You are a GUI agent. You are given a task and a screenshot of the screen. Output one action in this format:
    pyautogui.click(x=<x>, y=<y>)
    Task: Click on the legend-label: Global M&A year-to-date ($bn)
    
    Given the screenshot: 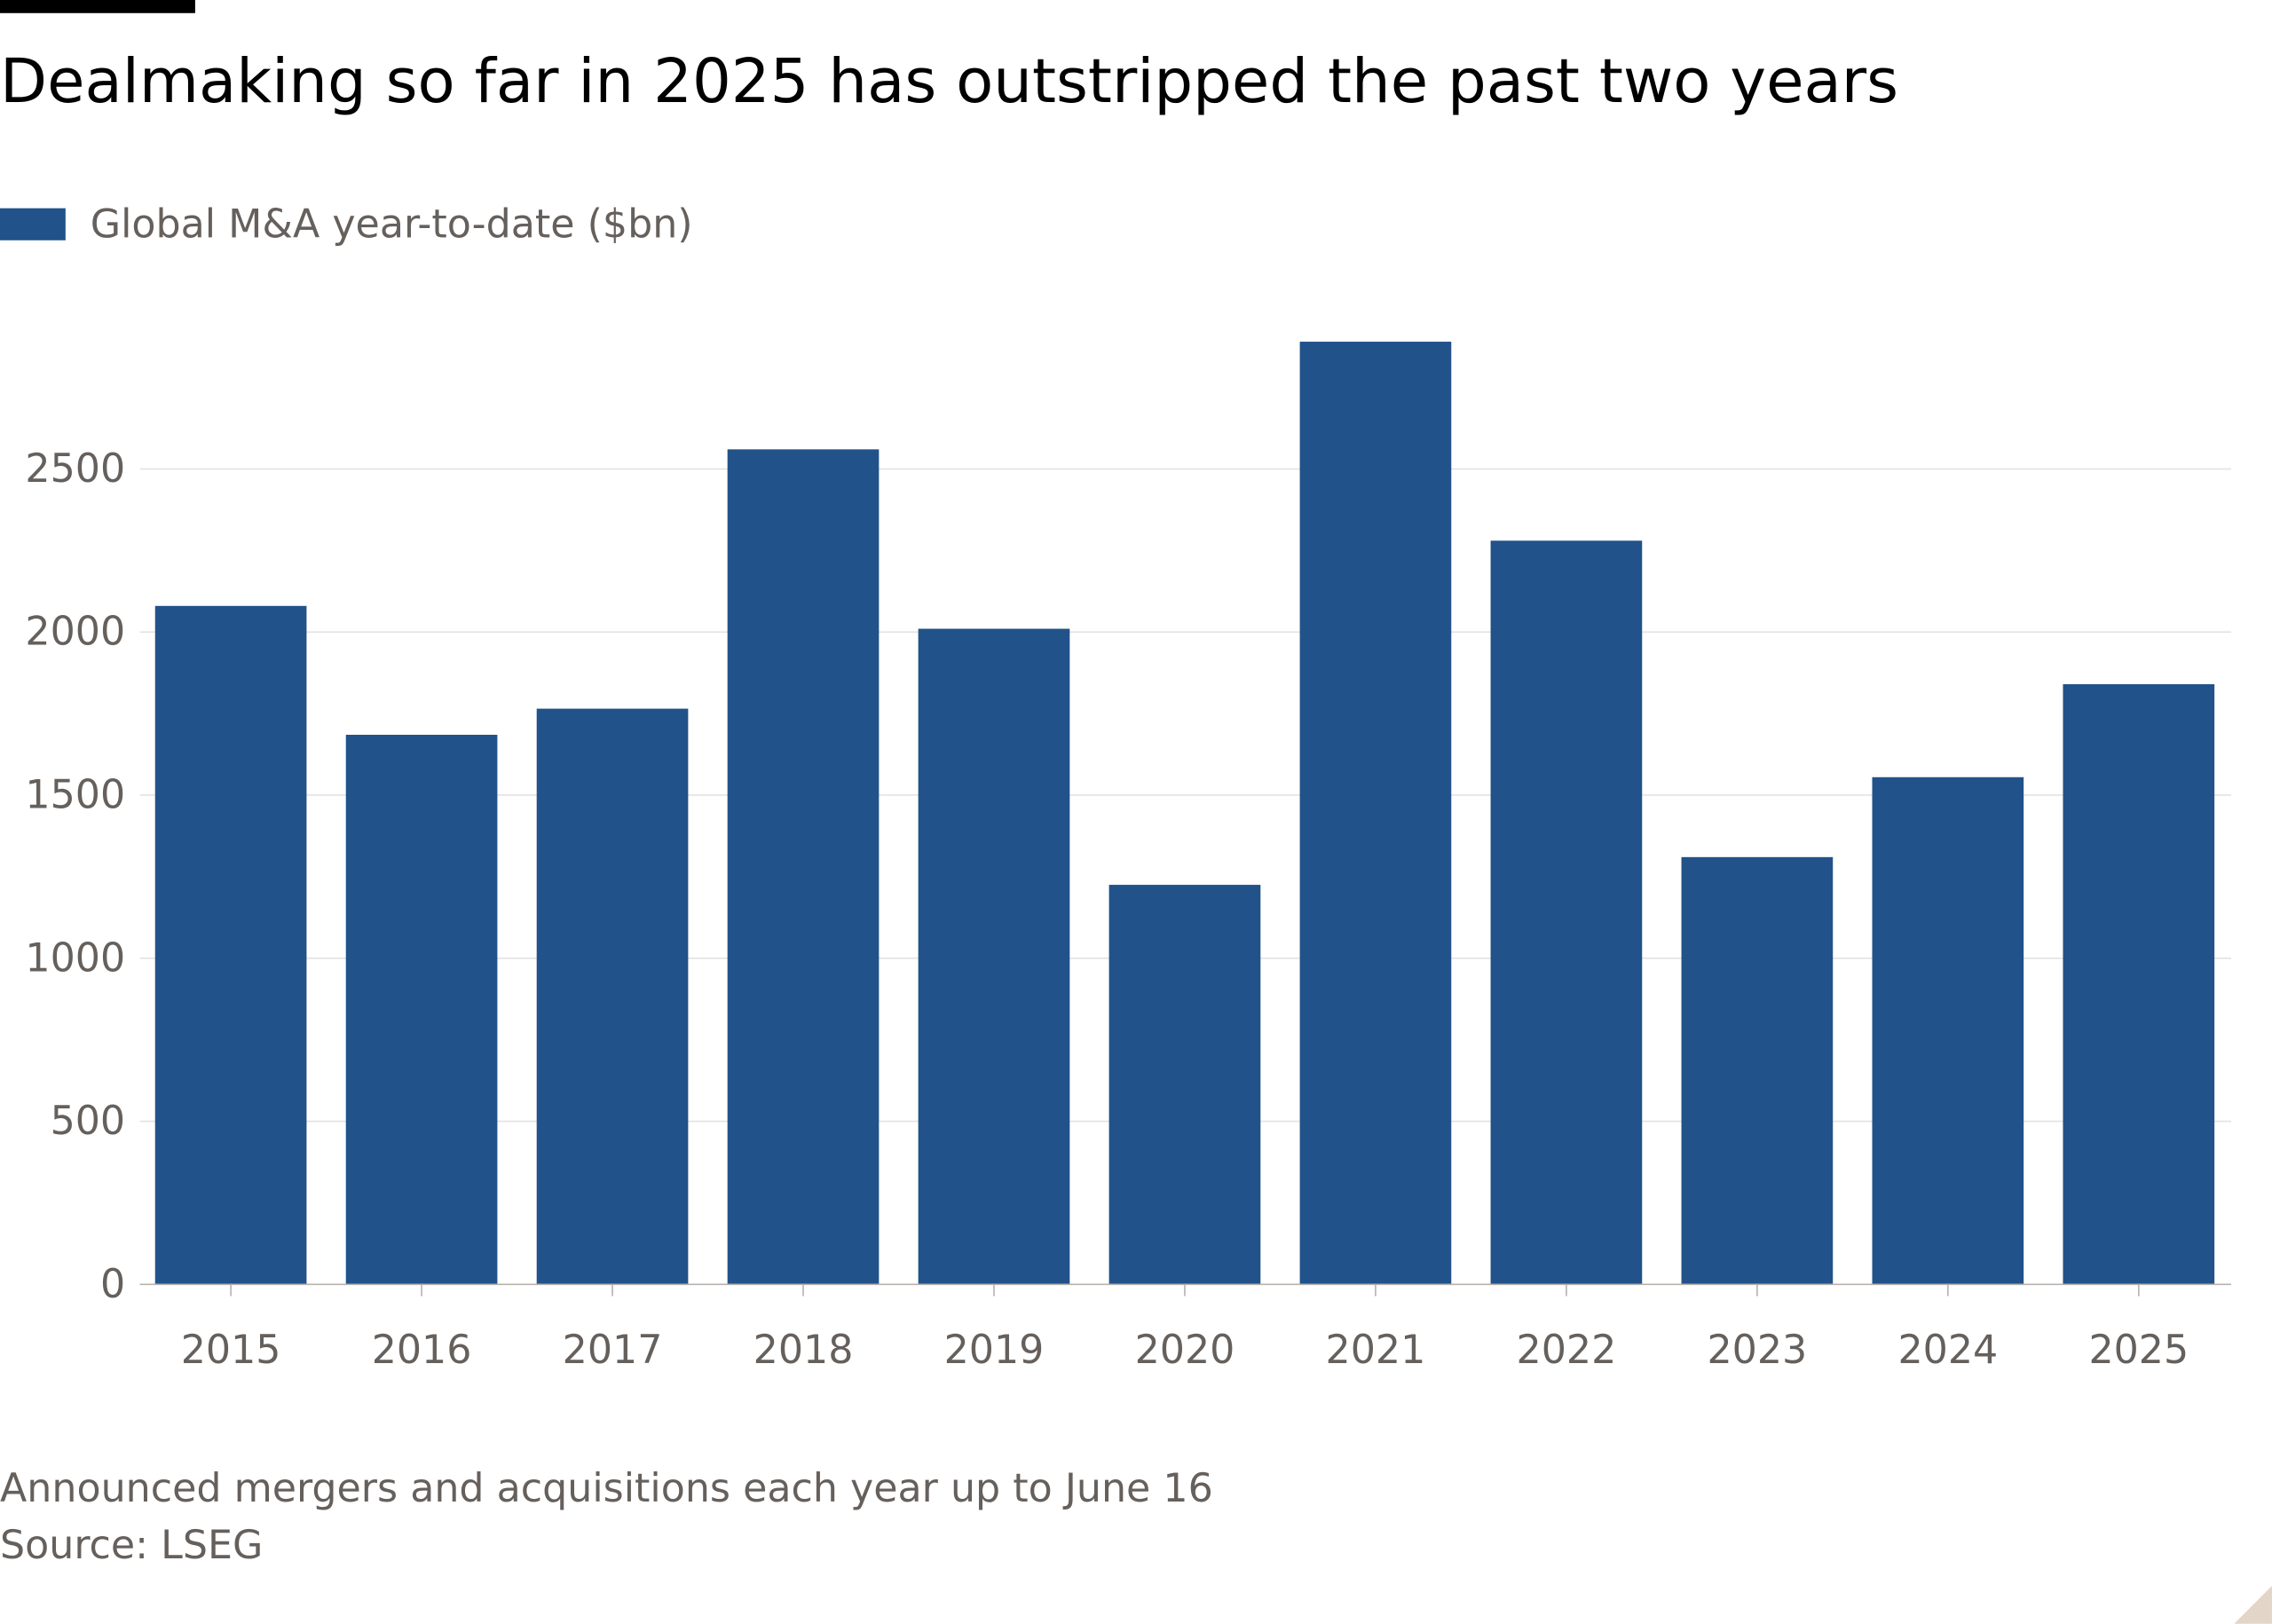 What is the action you would take?
    pyautogui.click(x=391, y=225)
    